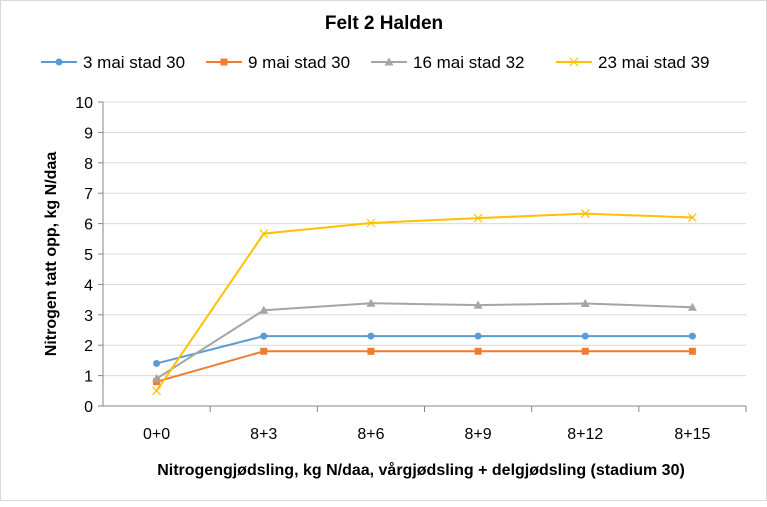 This screenshot has width=767, height=507. Describe the element at coordinates (384, 23) in the screenshot. I see `chart-title: Felt 2 Halden` at that location.